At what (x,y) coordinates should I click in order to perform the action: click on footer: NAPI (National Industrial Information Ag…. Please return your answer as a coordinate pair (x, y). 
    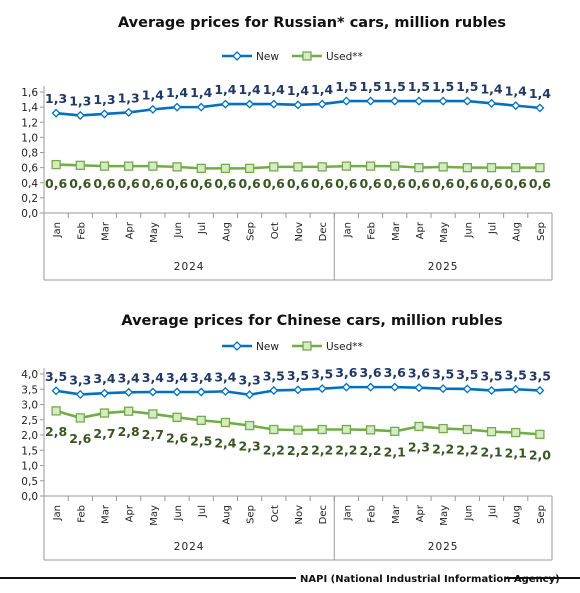
    Looking at the image, I should click on (290, 579).